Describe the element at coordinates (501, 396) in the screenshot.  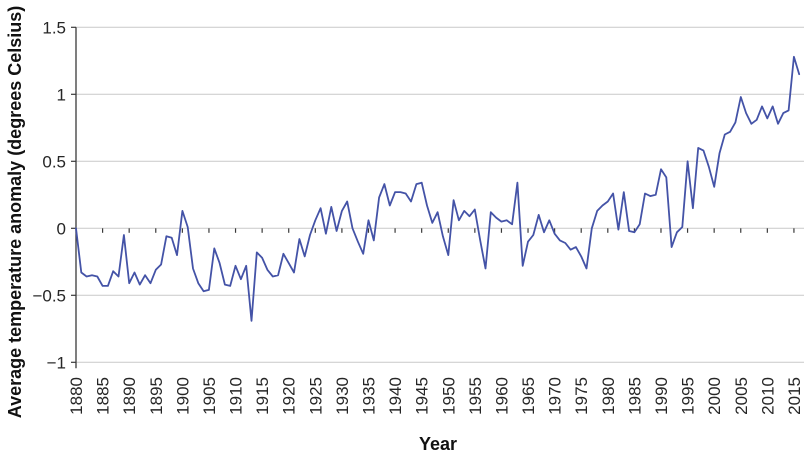
I see `x-tick-label: 1960` at that location.